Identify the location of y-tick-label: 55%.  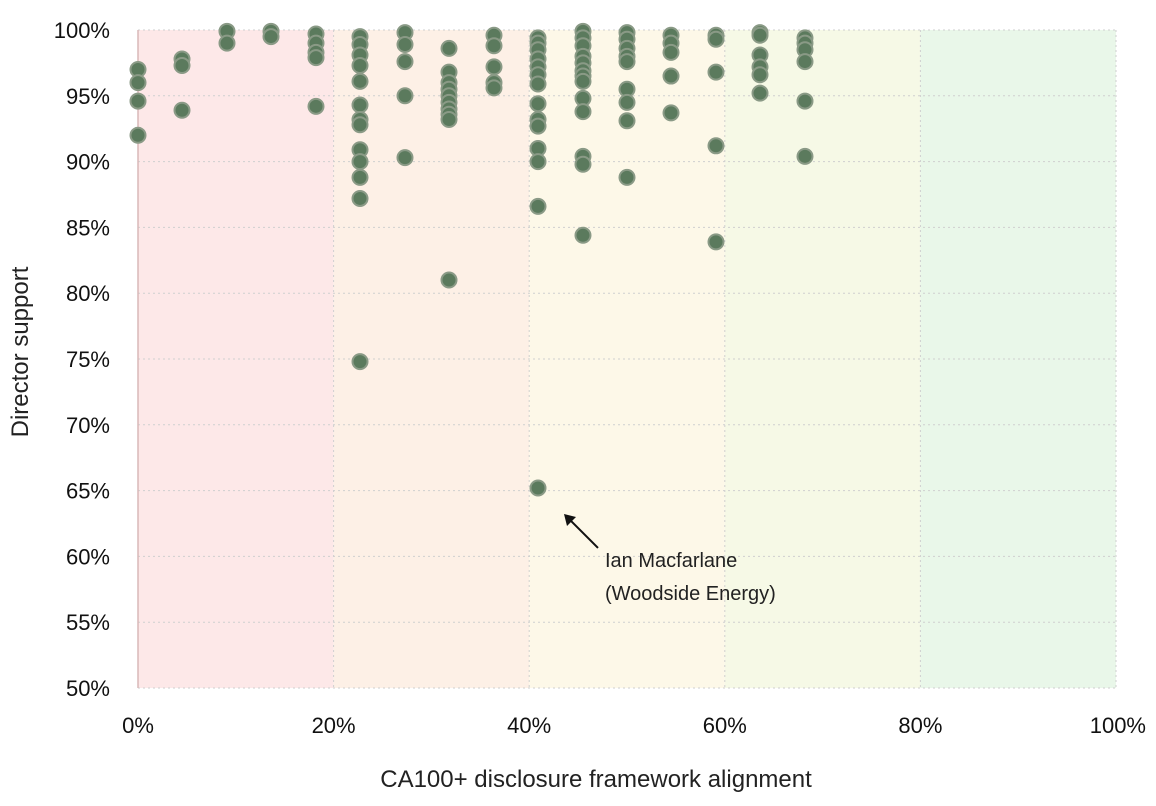
(88, 622).